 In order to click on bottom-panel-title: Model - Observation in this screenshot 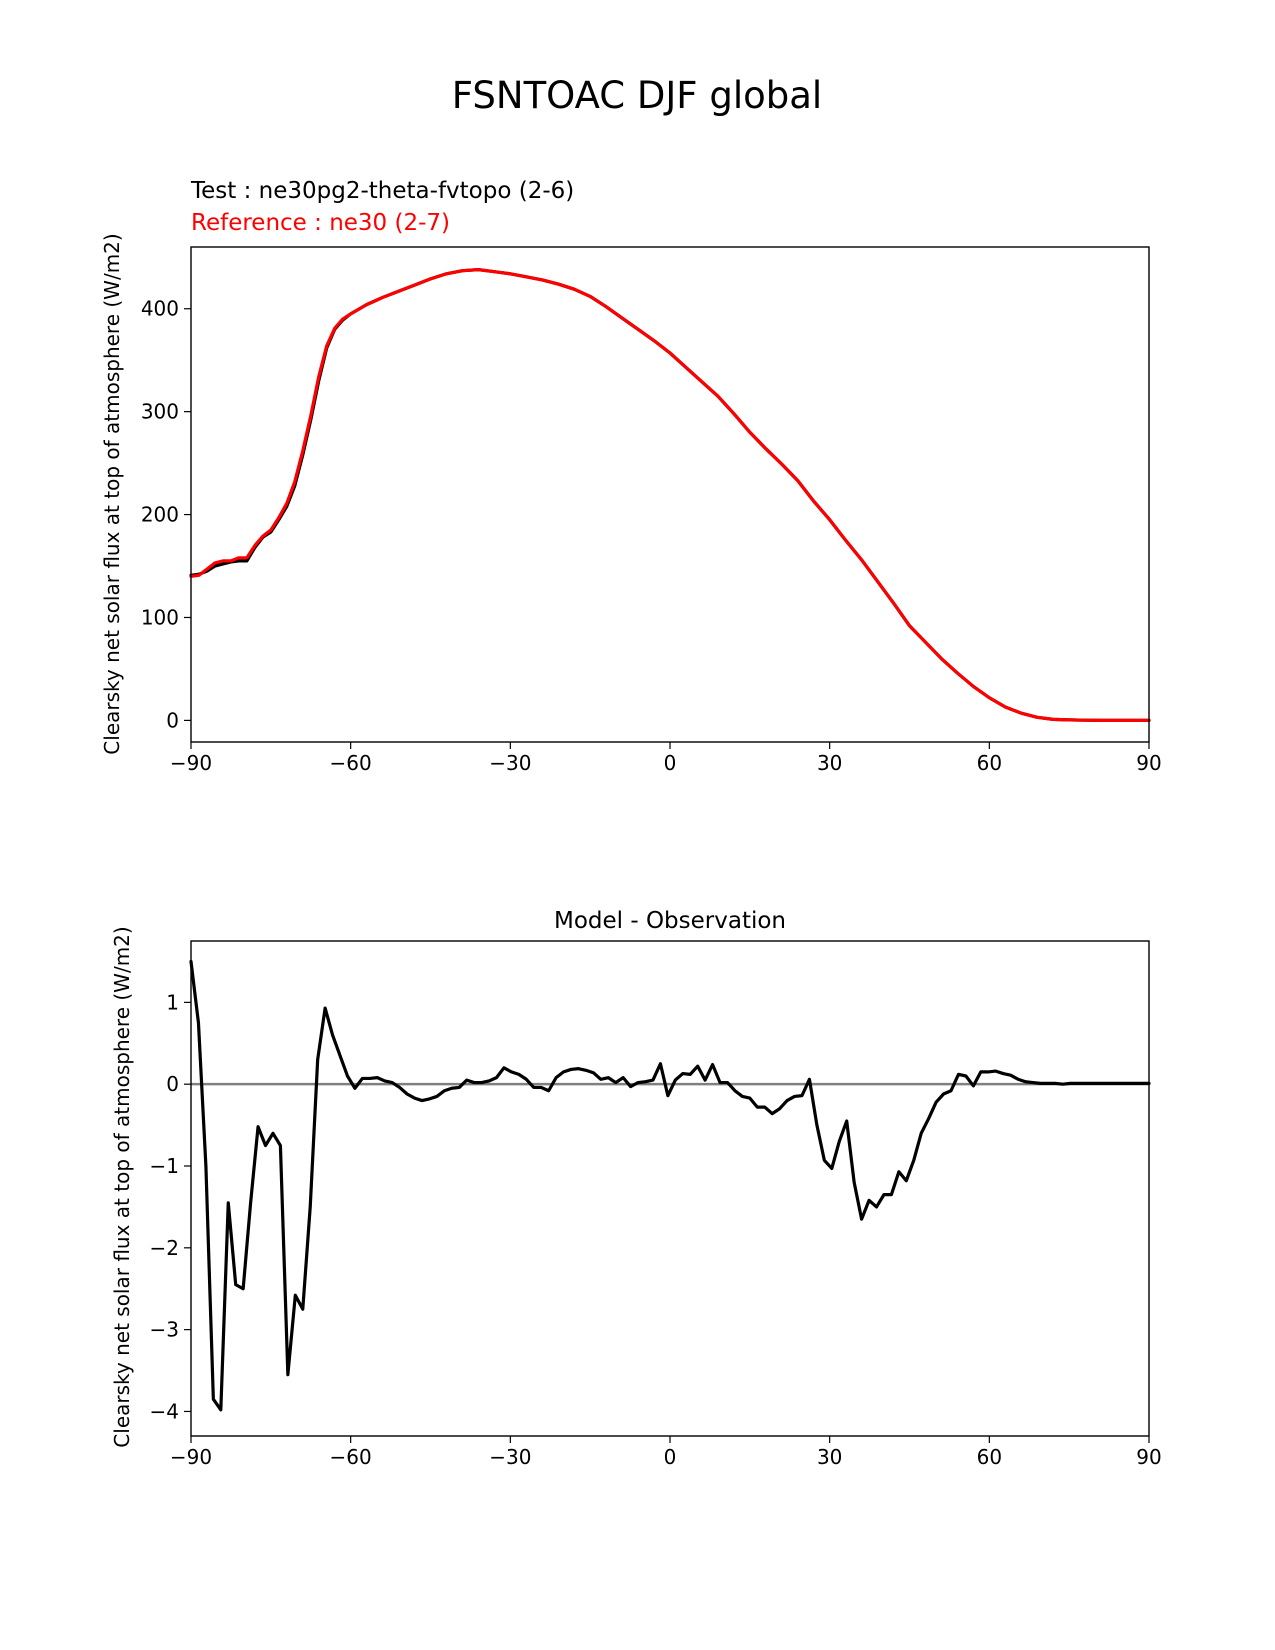, I will do `click(670, 921)`.